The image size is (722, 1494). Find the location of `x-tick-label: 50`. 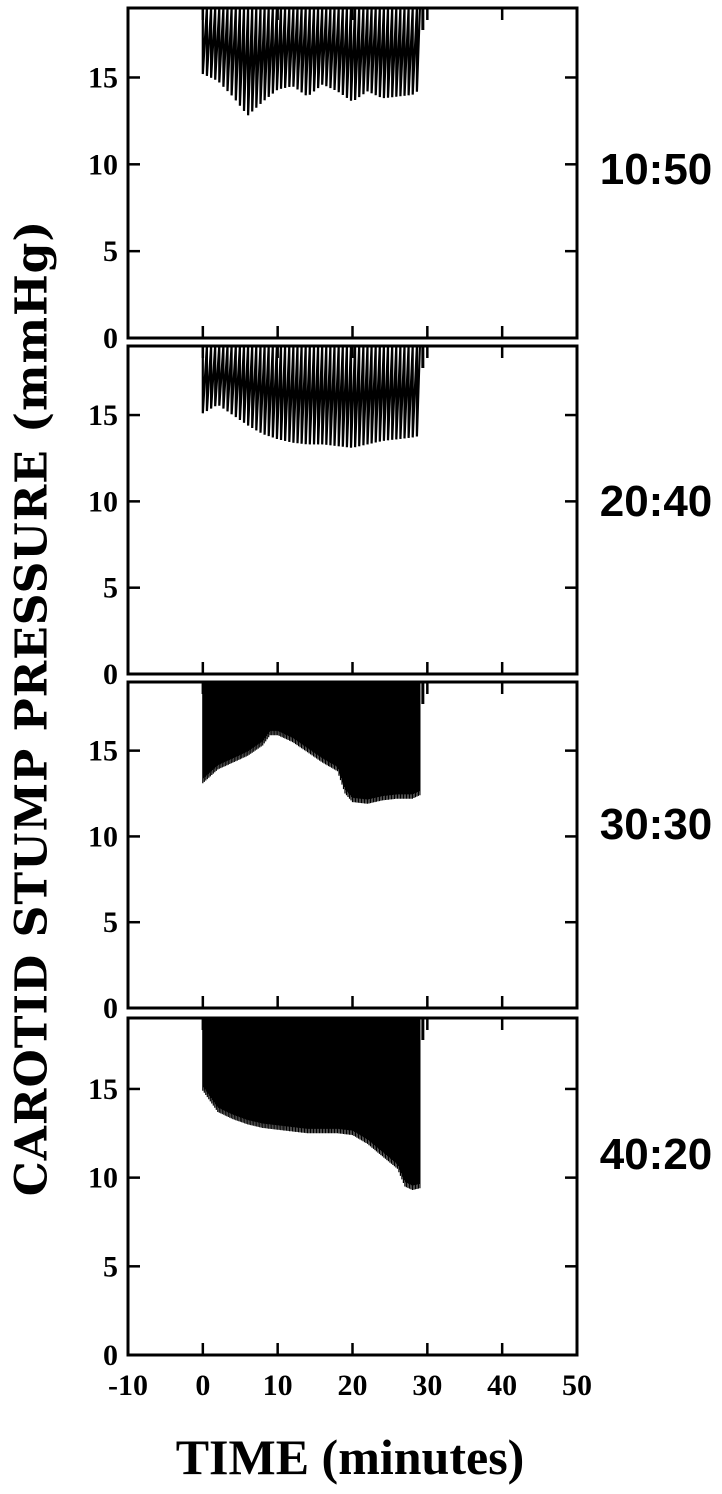

x-tick-label: 50 is located at coordinates (577, 1385).